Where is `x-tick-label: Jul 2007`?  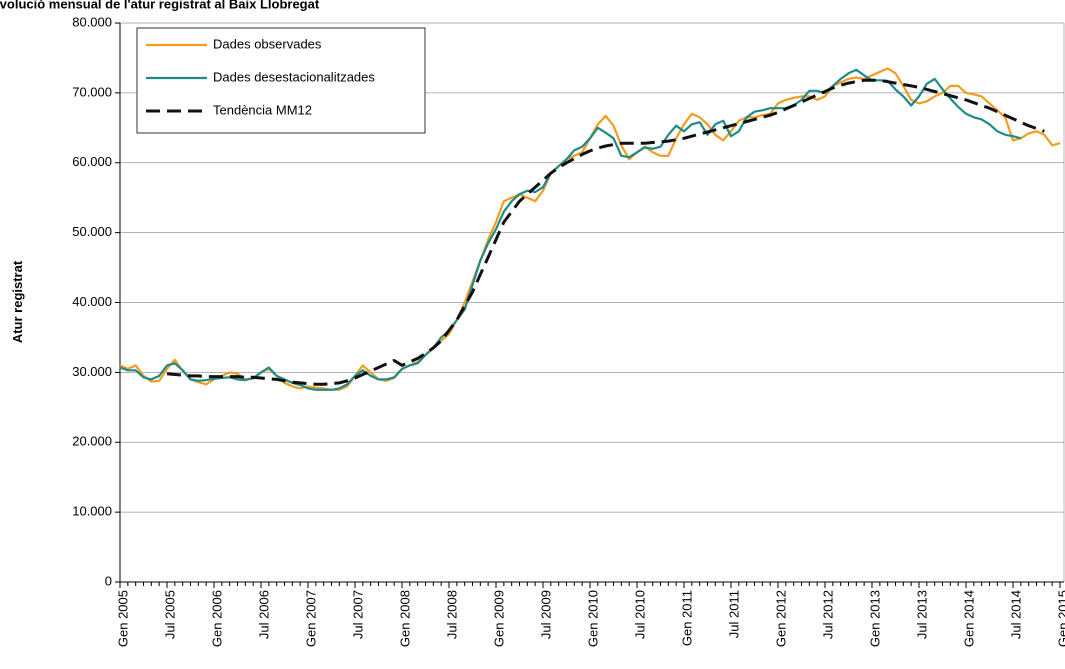 x-tick-label: Jul 2007 is located at coordinates (357, 614).